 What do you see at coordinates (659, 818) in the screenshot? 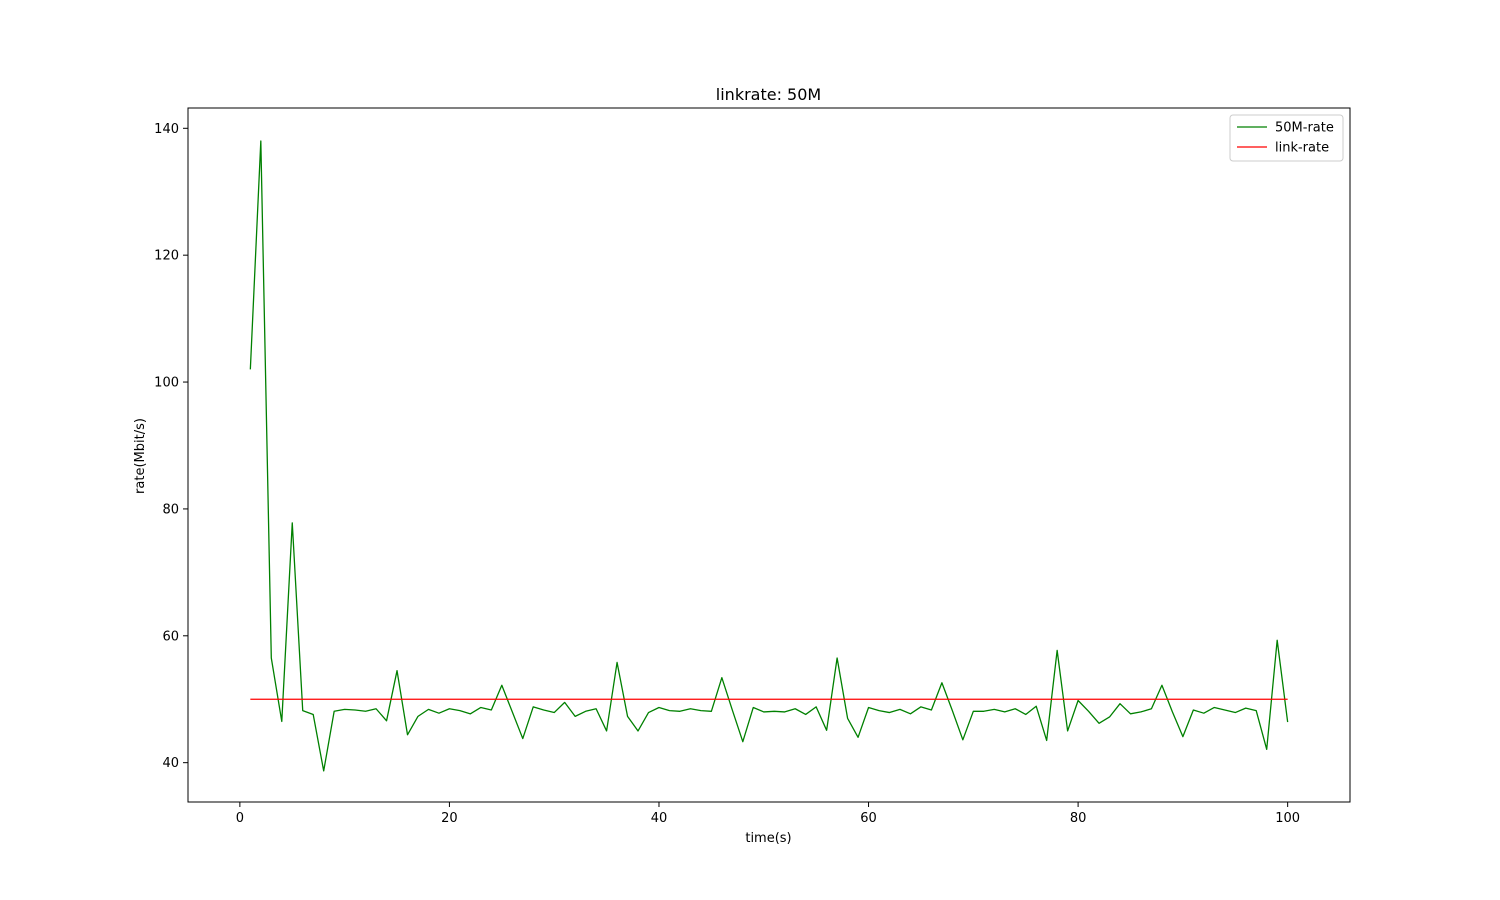
I see `x-tick-label: 40` at bounding box center [659, 818].